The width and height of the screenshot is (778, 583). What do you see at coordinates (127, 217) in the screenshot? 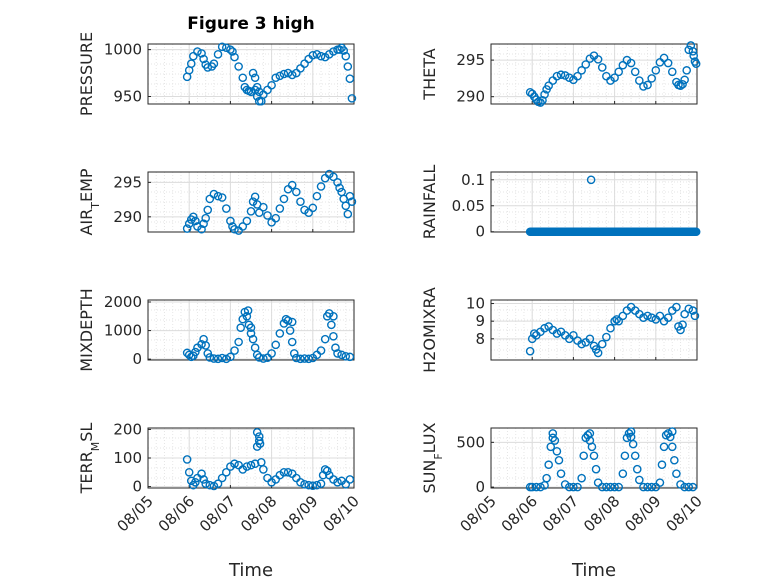
I see `y-tick-label: 290` at bounding box center [127, 217].